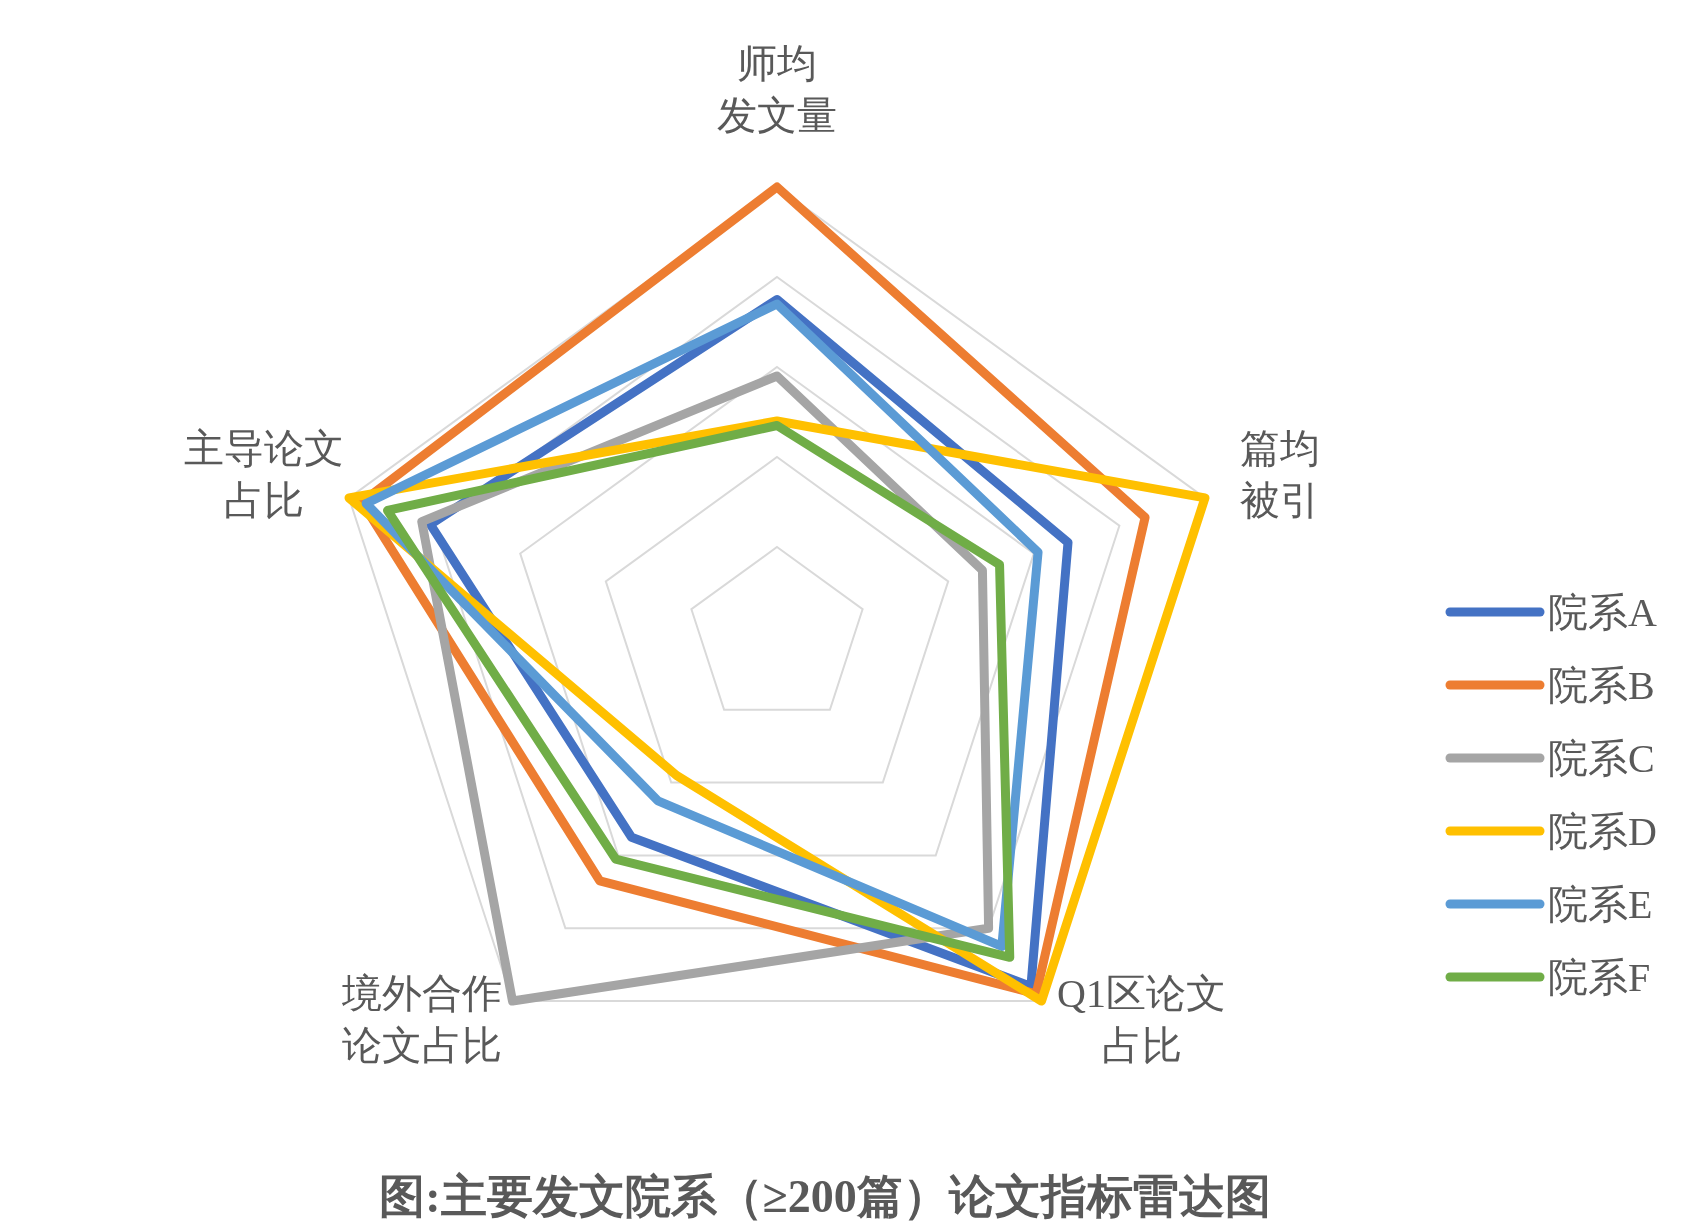  Describe the element at coordinates (264, 474) in the screenshot. I see `spoke-label: 主导论文占比` at that location.